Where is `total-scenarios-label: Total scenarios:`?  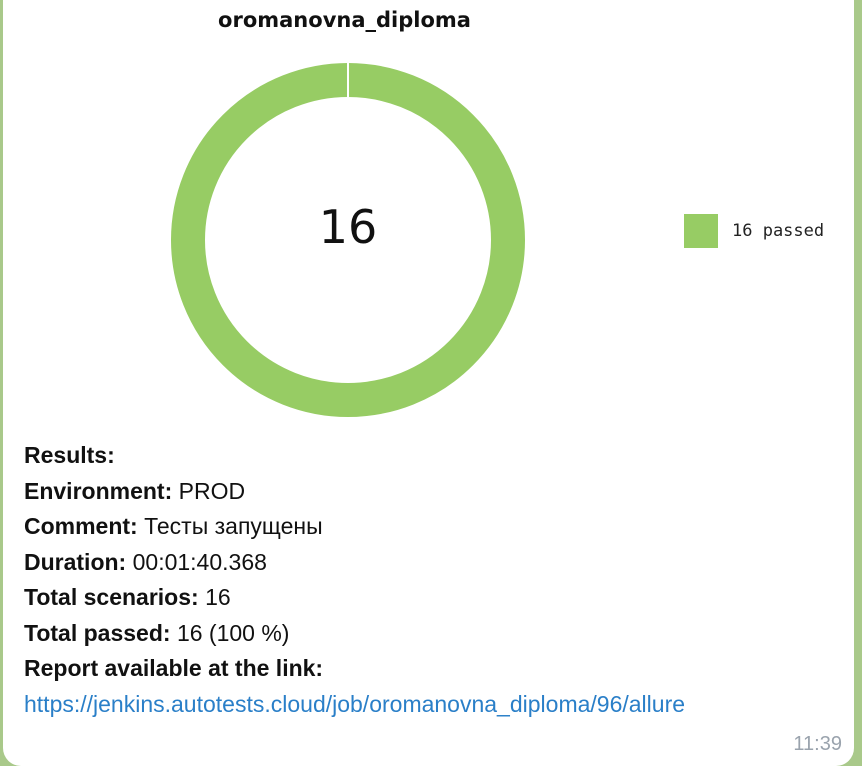 total-scenarios-label: Total scenarios: is located at coordinates (111, 597).